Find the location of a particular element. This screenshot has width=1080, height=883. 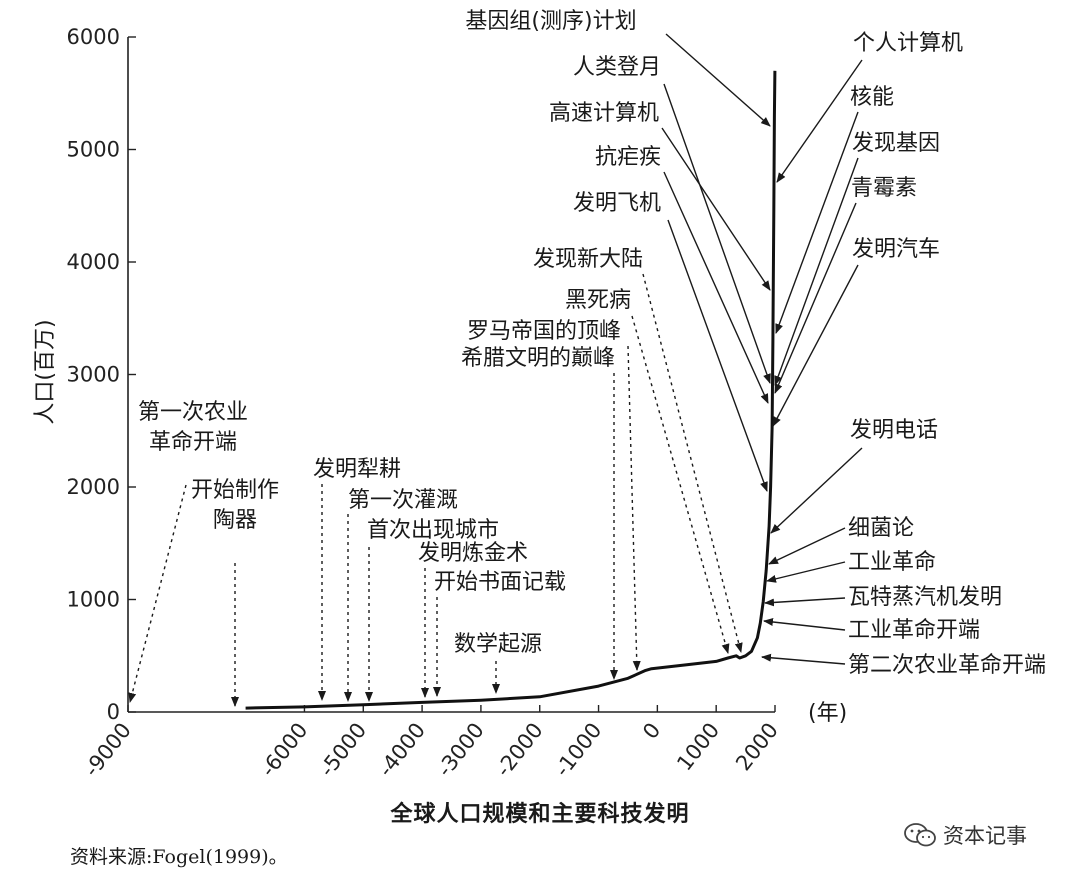

x-tick-label: 2000 is located at coordinates (757, 746).